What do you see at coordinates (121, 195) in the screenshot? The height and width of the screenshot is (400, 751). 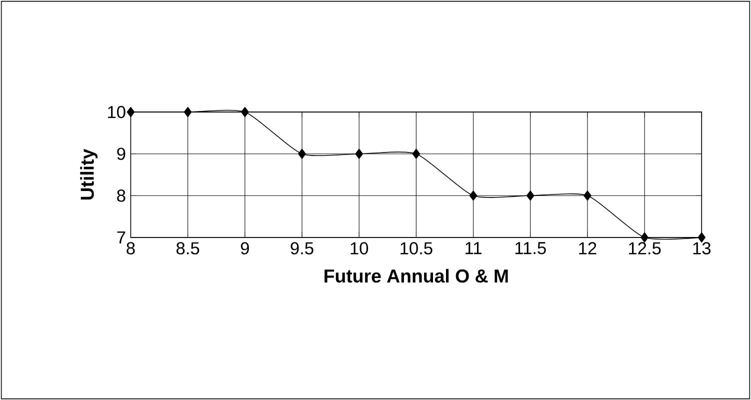 I see `y-tick-label: 8` at bounding box center [121, 195].